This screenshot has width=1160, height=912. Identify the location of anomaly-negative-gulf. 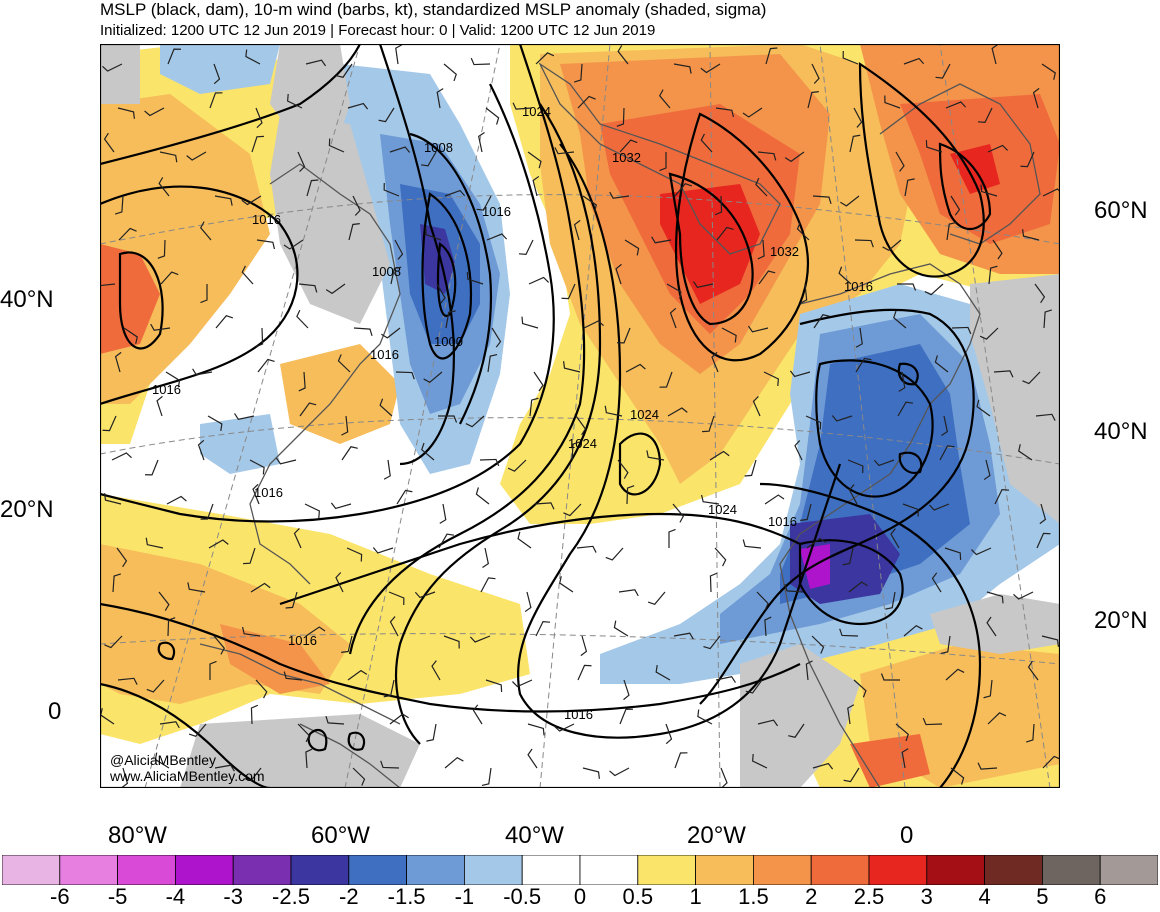
(240, 444).